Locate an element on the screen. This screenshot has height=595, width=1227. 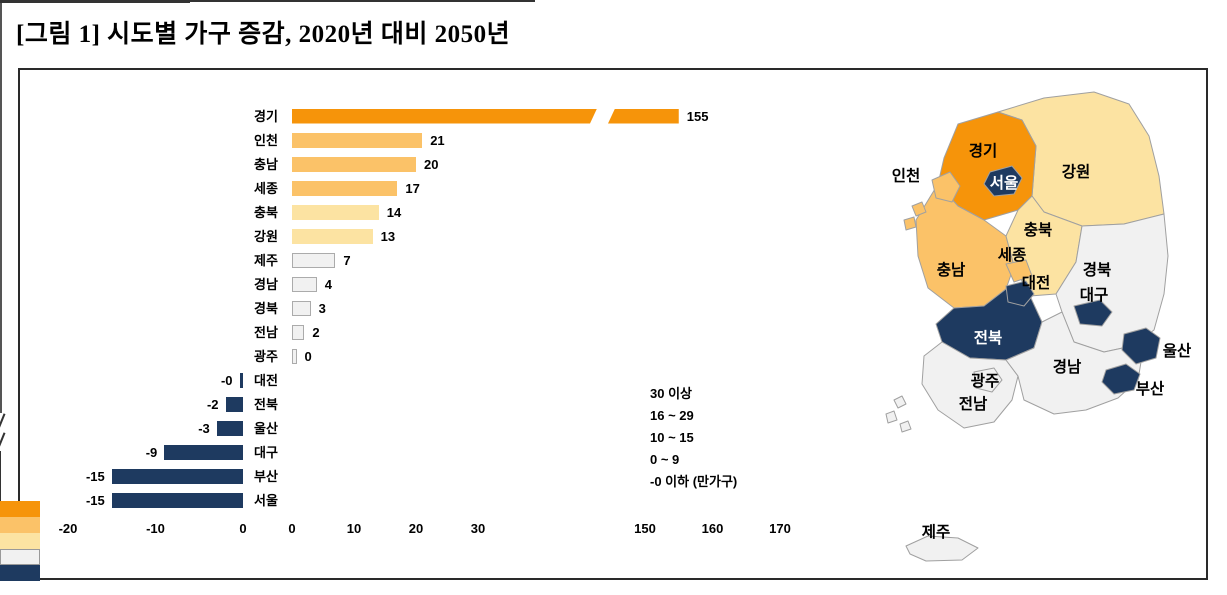
map-region-jeju is located at coordinates (942, 548).